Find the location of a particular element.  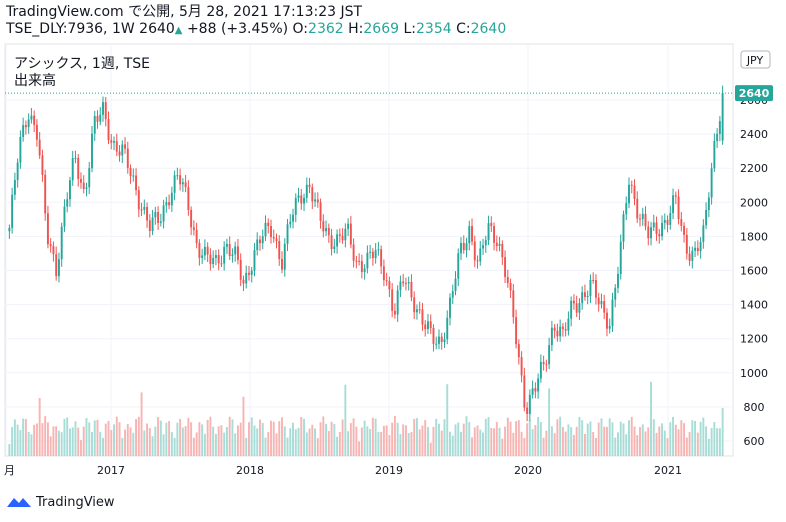

symbol-label: TSE_DLY:7936, 1W is located at coordinates (70, 29).